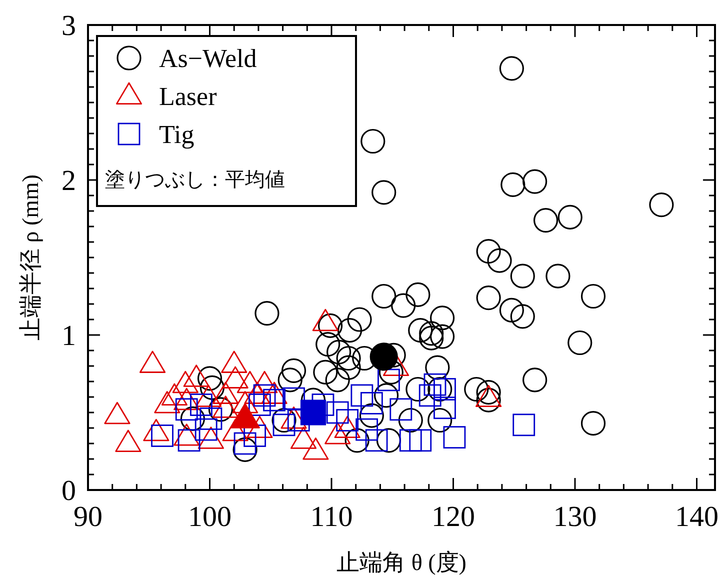  I want to click on y-tick-label: 0, so click(69, 491).